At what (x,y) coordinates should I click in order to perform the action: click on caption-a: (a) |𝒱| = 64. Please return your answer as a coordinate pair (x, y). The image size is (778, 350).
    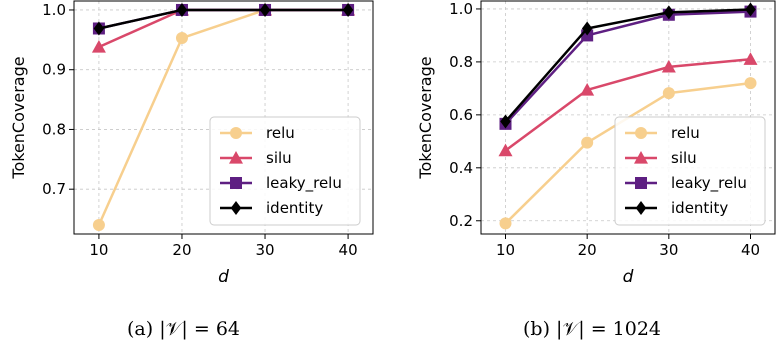
    Looking at the image, I should click on (183, 329).